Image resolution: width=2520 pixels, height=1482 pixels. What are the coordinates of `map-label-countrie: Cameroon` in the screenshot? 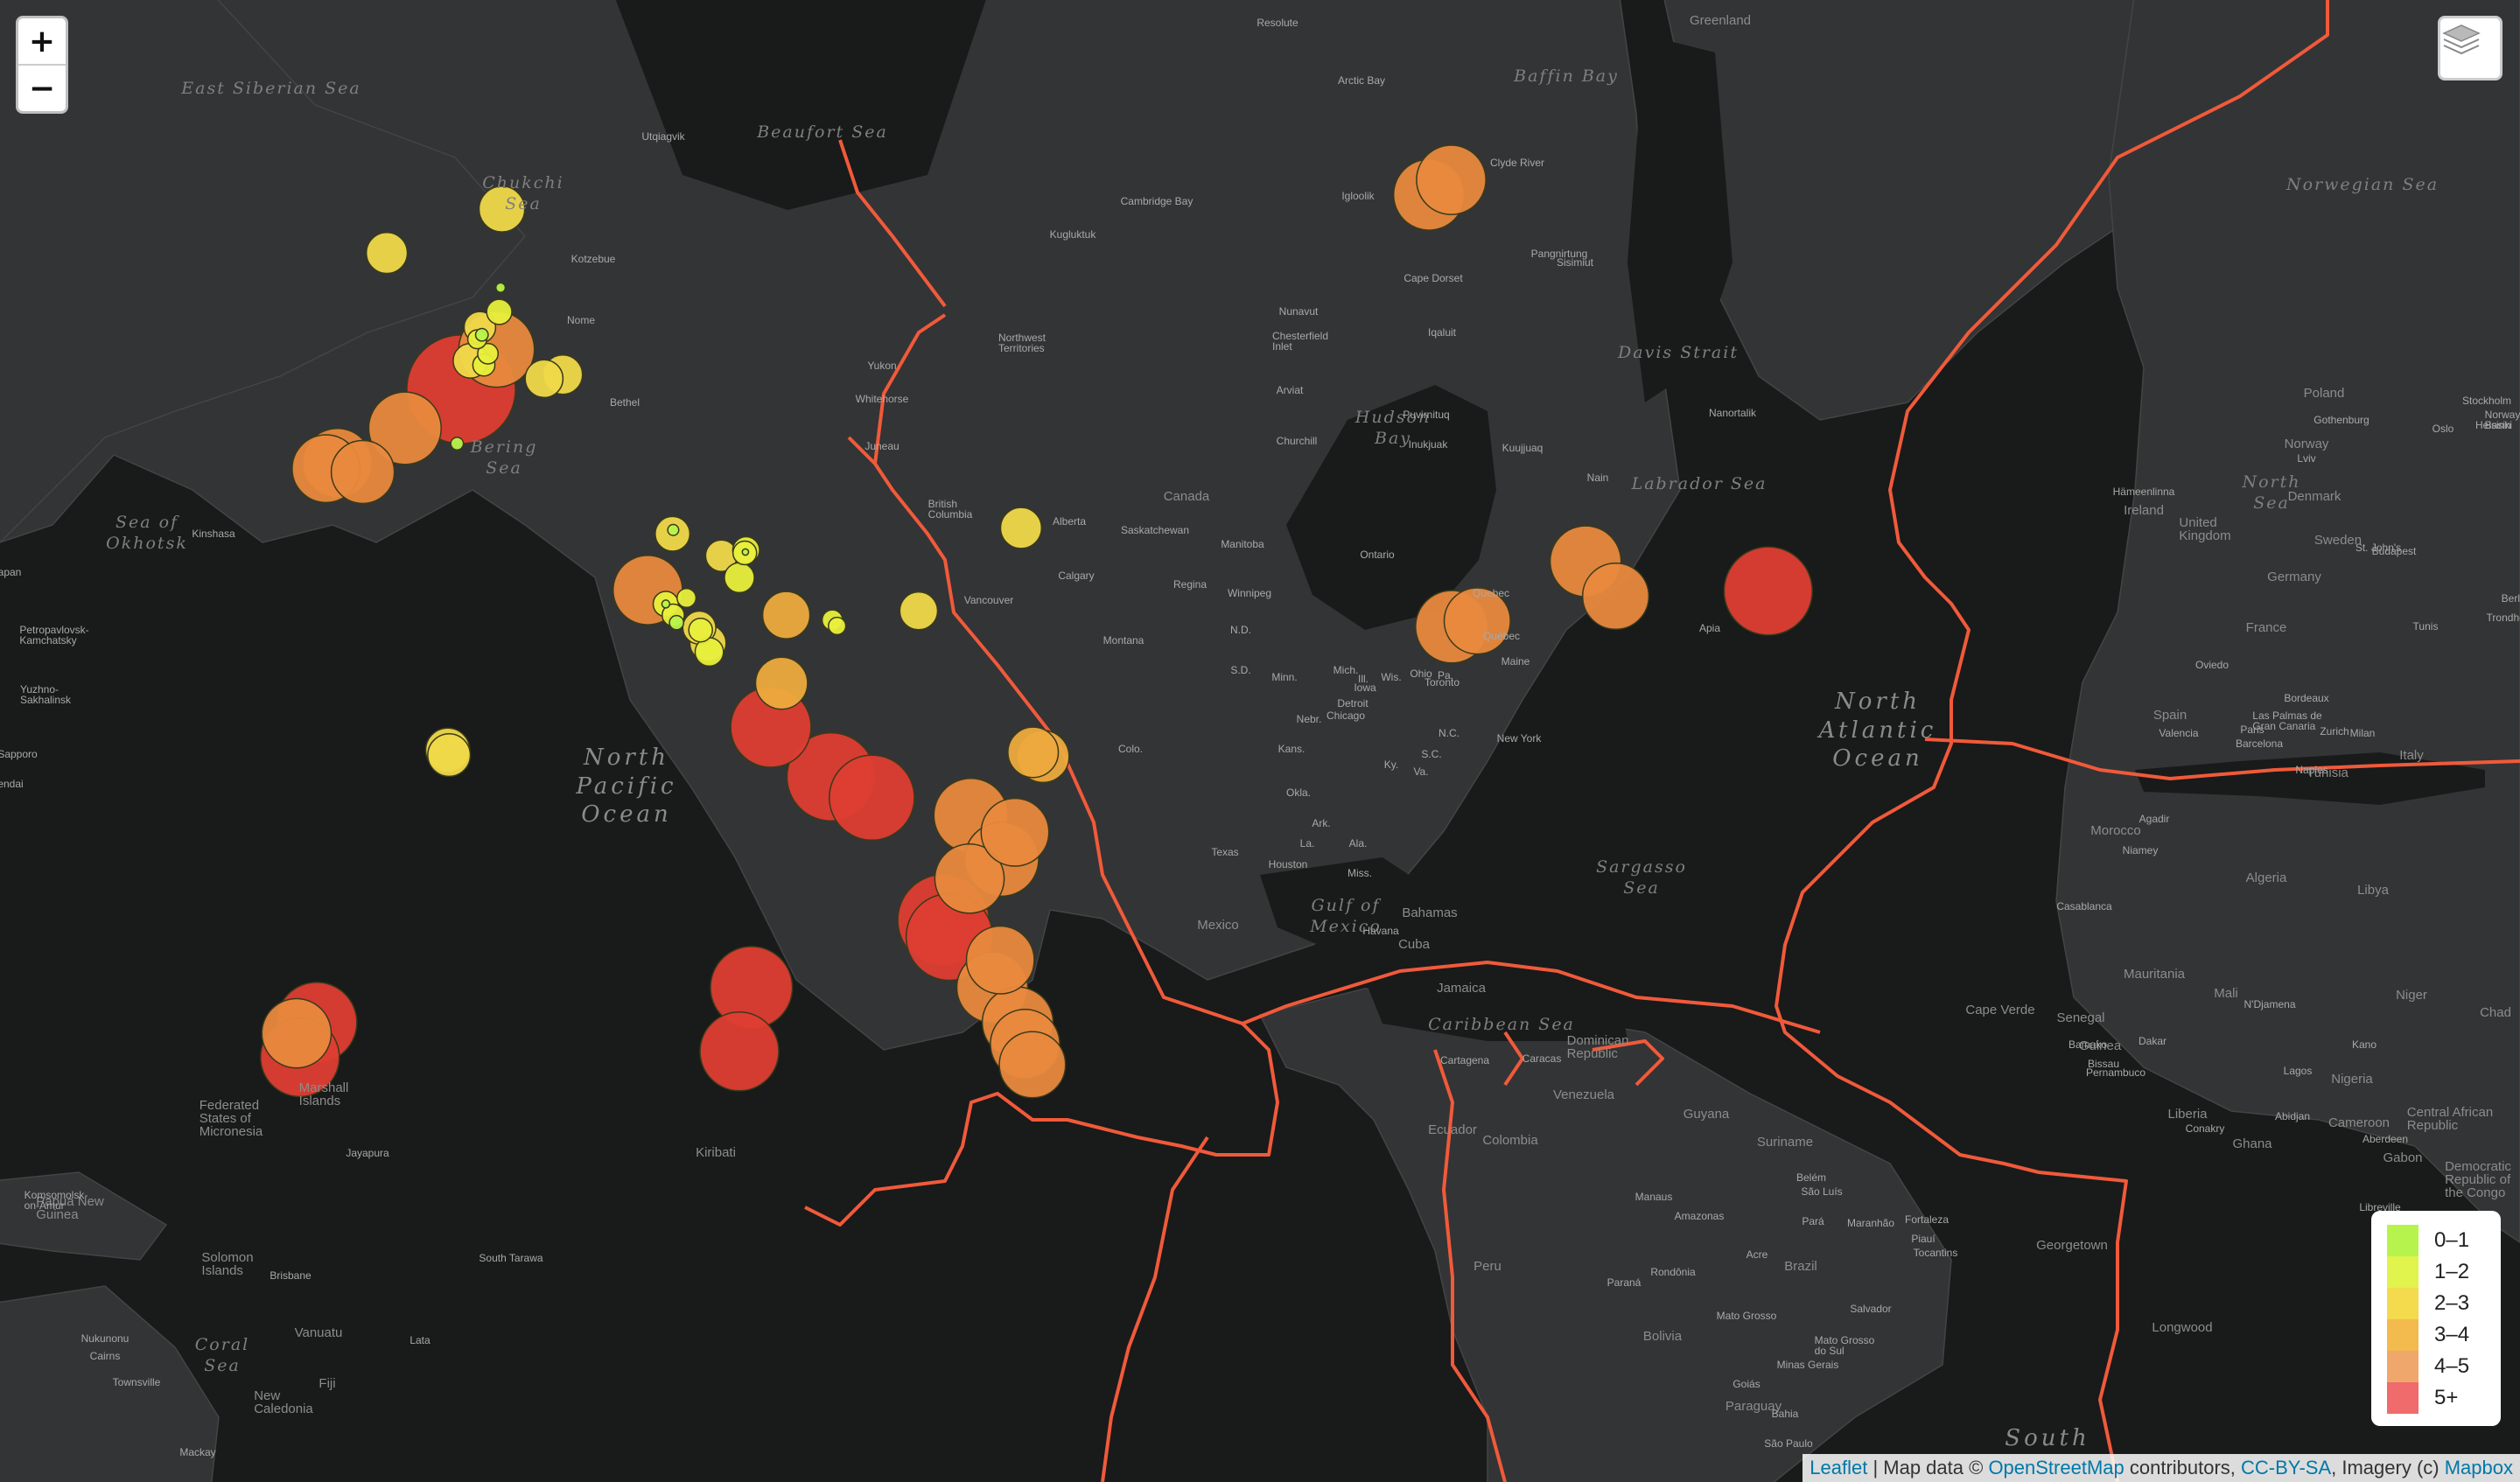 It's located at (2359, 1122).